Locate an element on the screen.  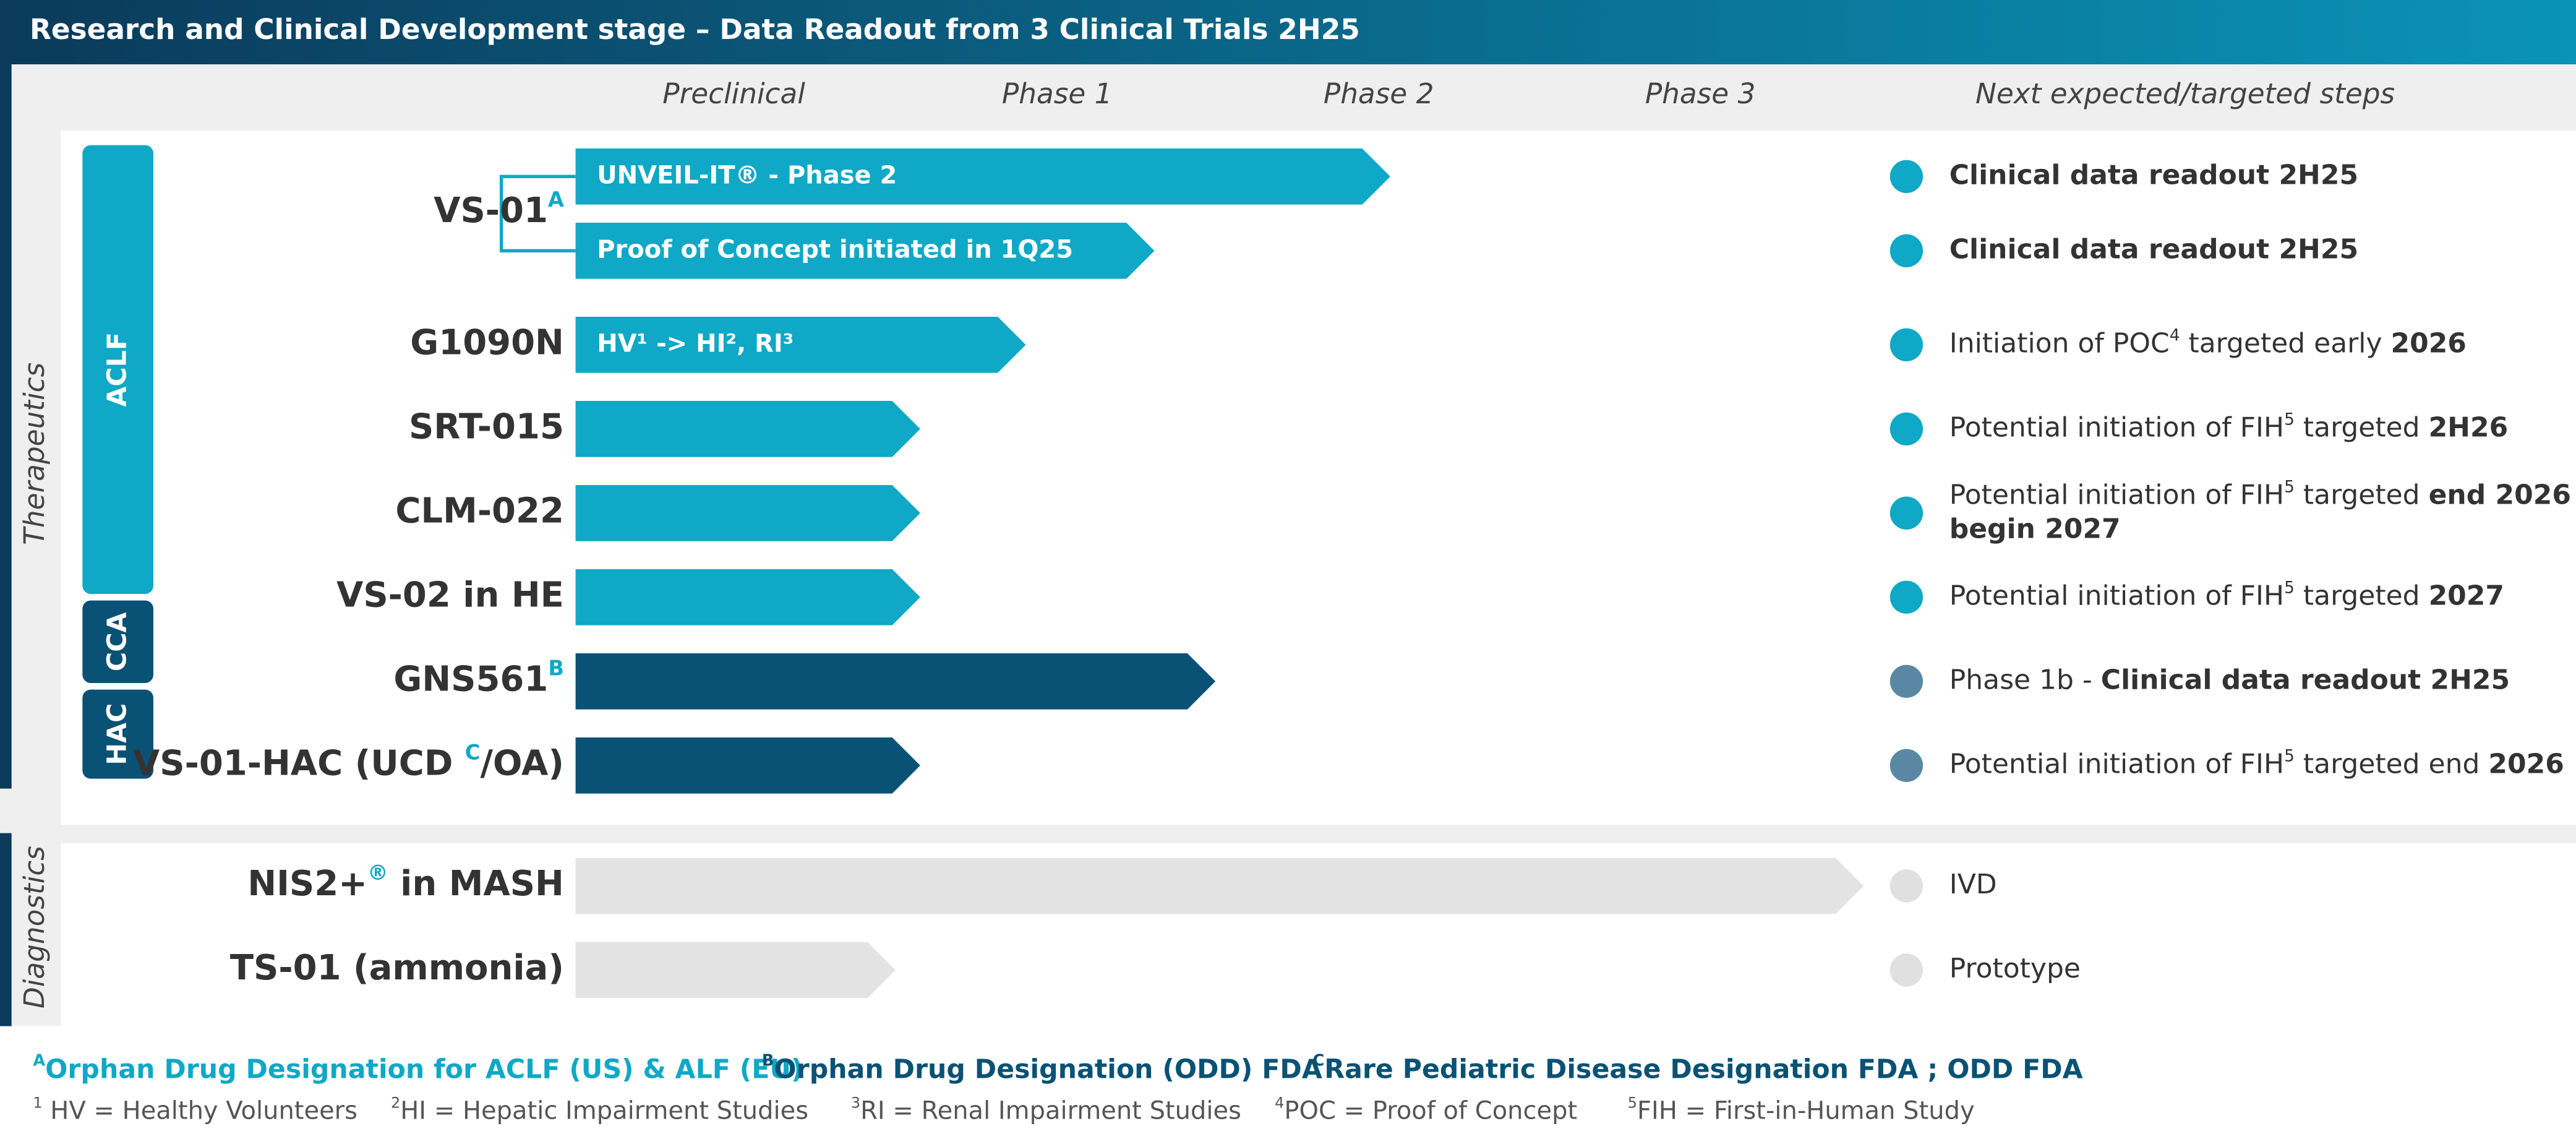
text-part: VS-01 is located at coordinates (491, 211).